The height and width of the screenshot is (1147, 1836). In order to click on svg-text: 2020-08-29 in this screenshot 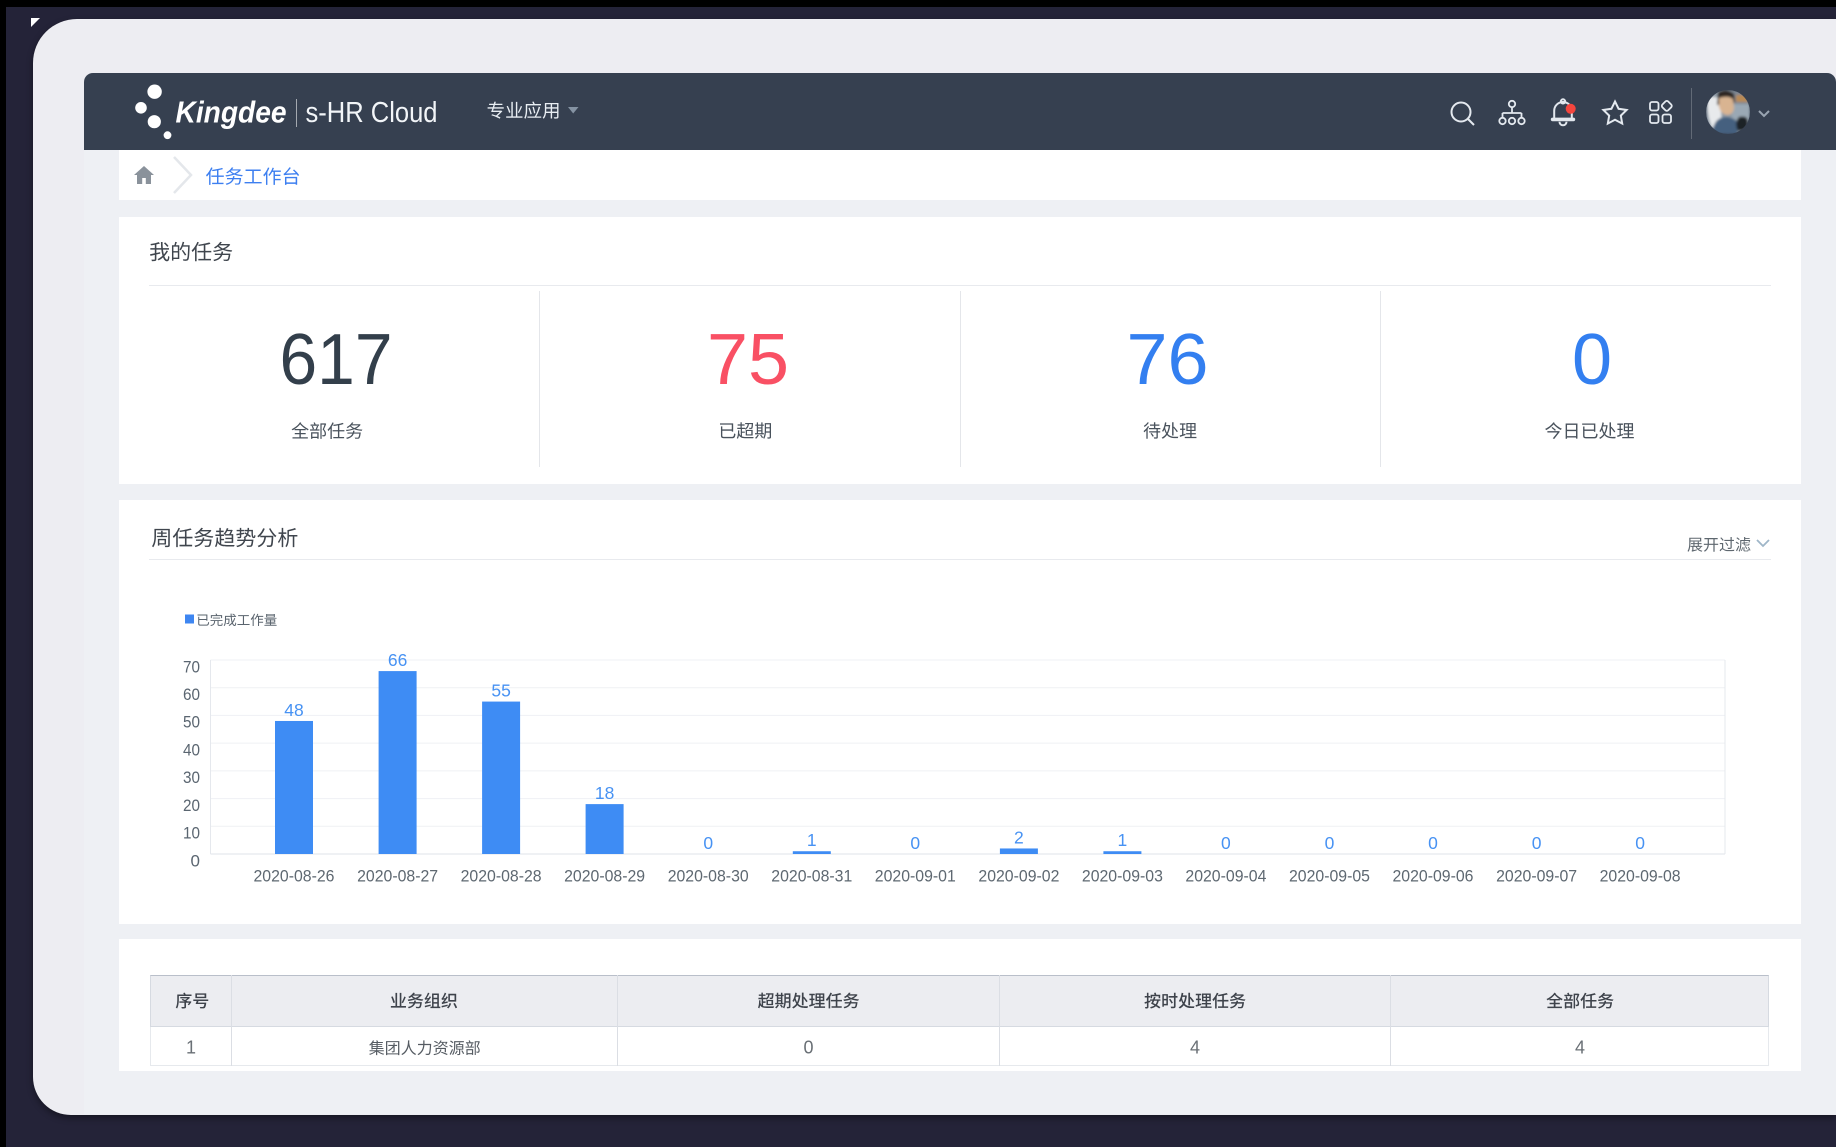, I will do `click(604, 876)`.